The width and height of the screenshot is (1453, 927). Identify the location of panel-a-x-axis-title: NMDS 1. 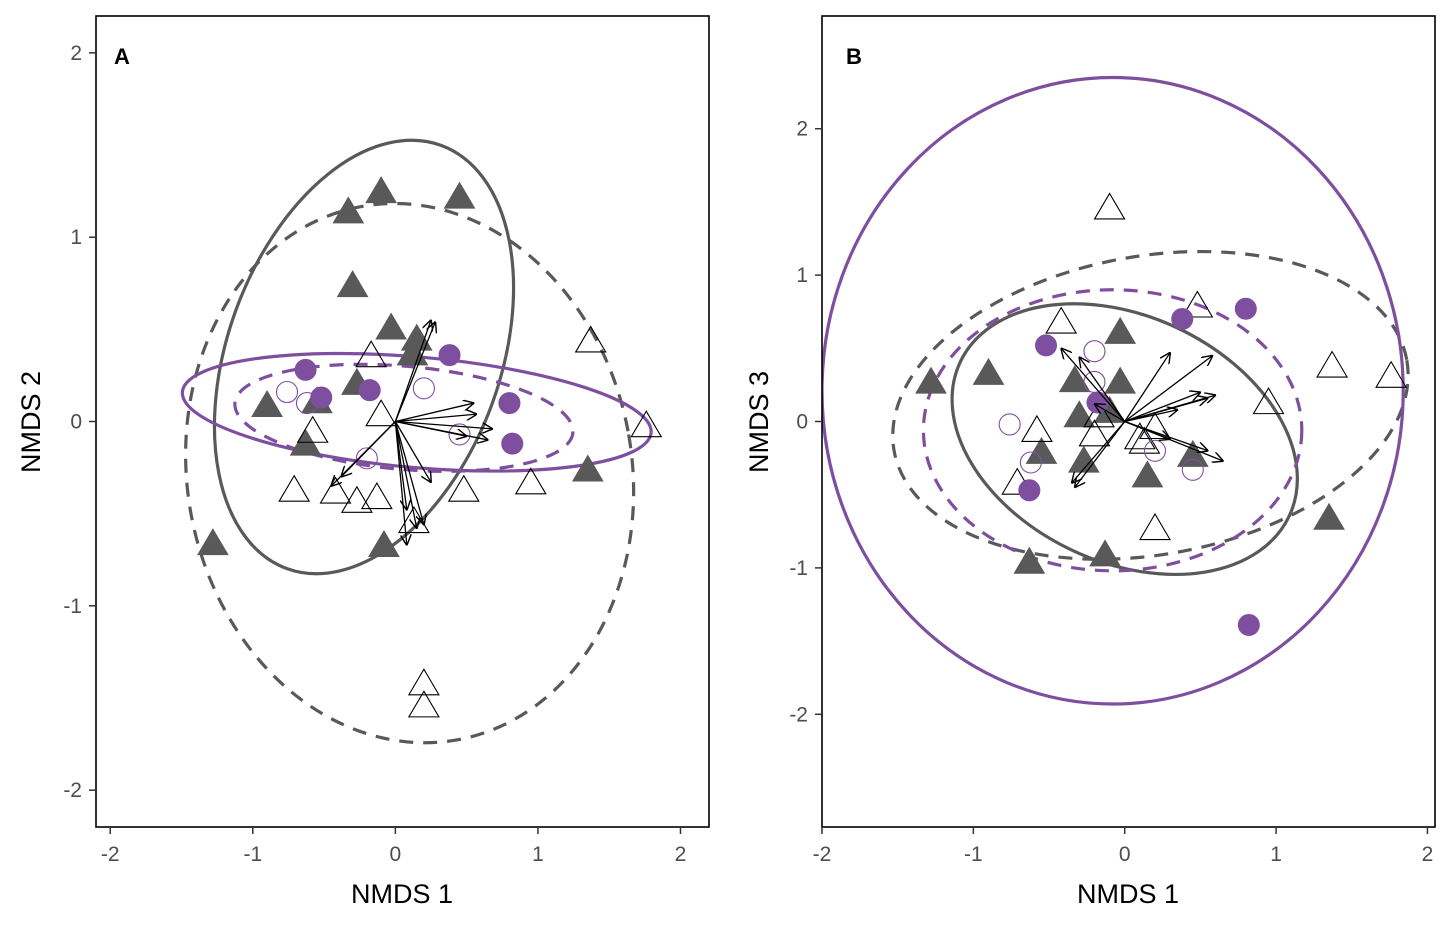
(402, 894).